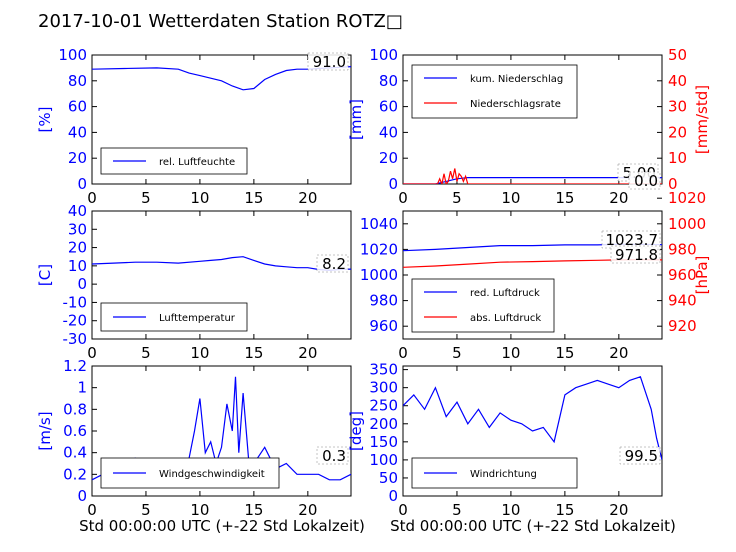  What do you see at coordinates (515, 104) in the screenshot?
I see `legend-label: Niederschlagsrate` at bounding box center [515, 104].